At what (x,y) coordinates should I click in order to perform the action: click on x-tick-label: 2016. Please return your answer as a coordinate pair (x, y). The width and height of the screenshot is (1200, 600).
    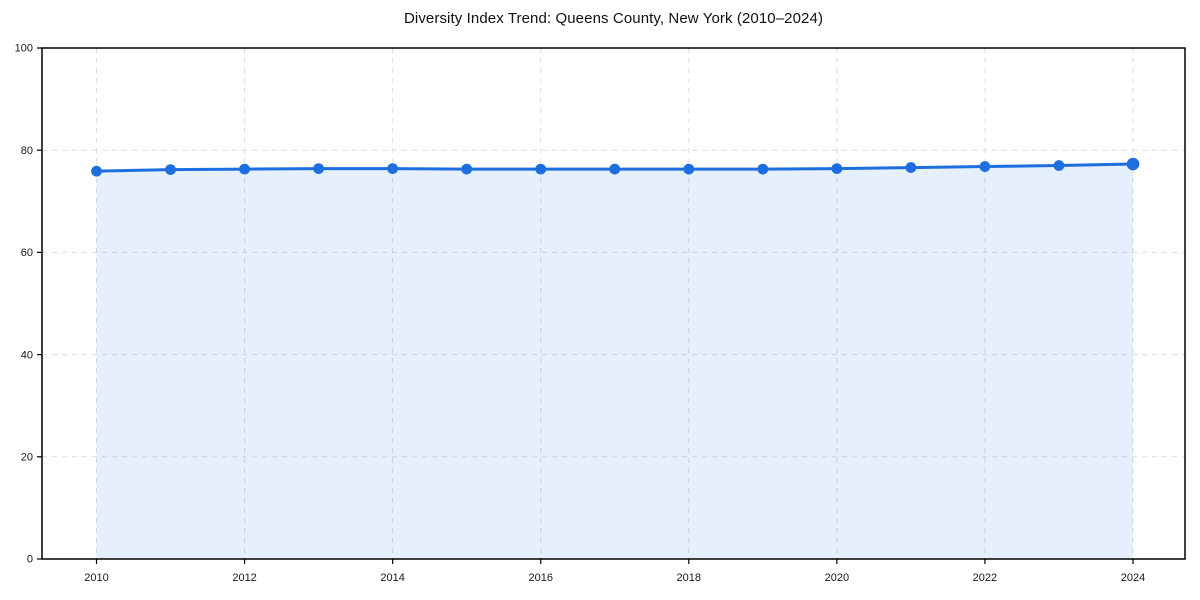
    Looking at the image, I should click on (540, 578).